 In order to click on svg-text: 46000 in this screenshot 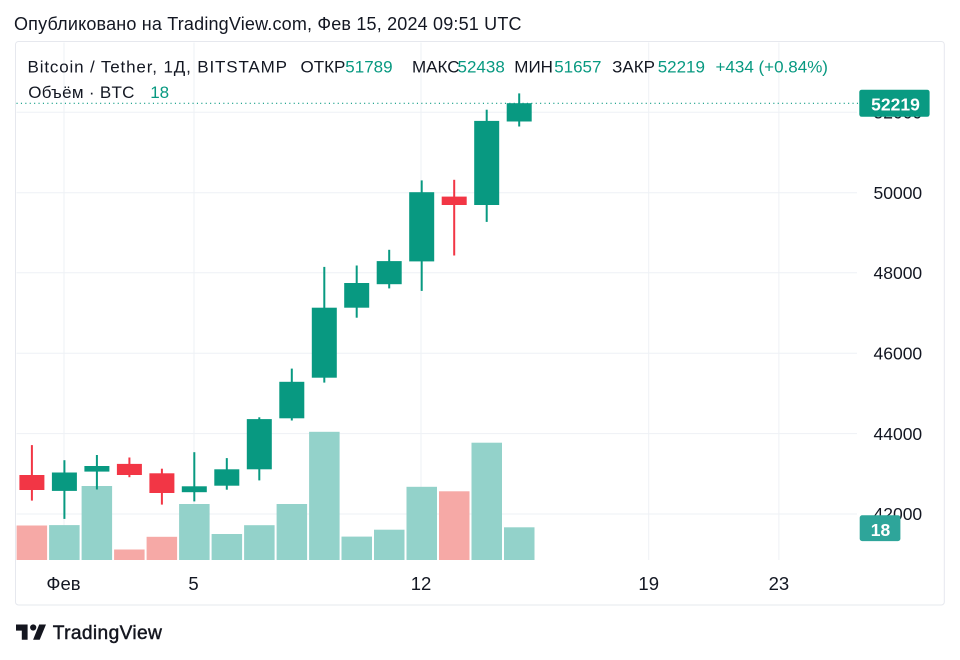, I will do `click(898, 354)`.